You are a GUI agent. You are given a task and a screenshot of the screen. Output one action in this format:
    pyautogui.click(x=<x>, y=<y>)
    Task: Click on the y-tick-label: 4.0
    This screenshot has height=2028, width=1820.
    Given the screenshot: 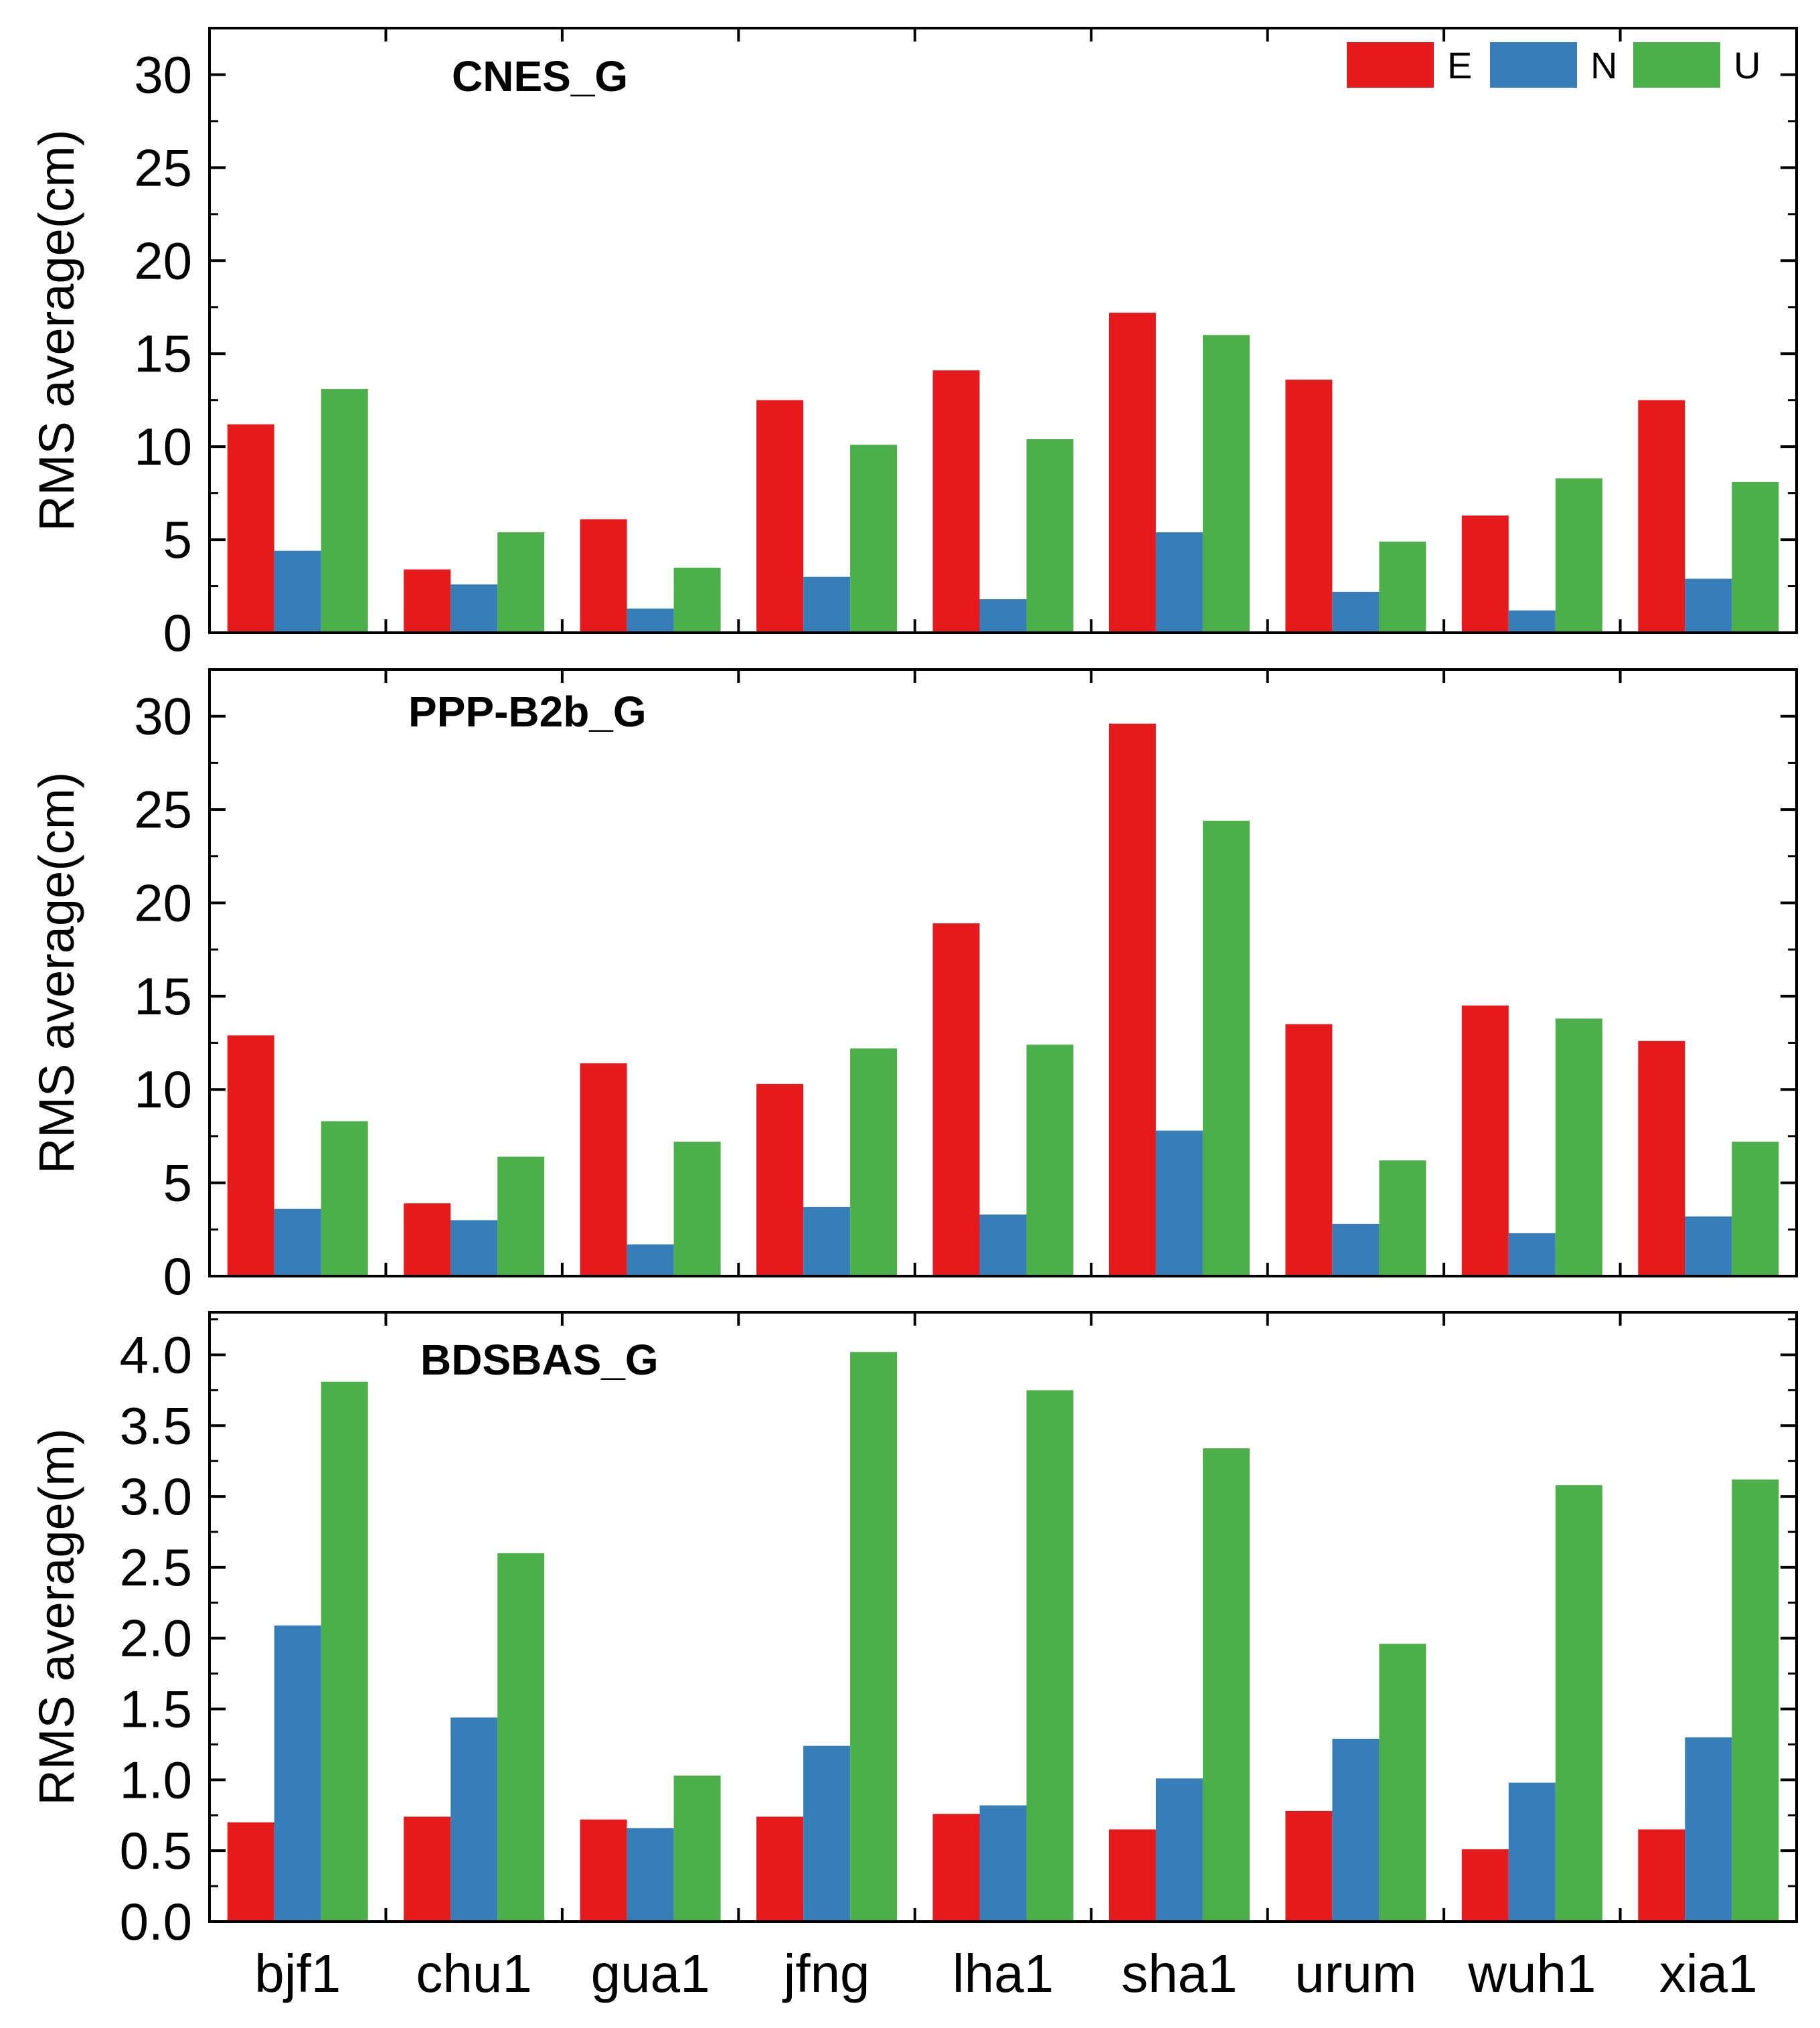 What is the action you would take?
    pyautogui.click(x=156, y=1354)
    